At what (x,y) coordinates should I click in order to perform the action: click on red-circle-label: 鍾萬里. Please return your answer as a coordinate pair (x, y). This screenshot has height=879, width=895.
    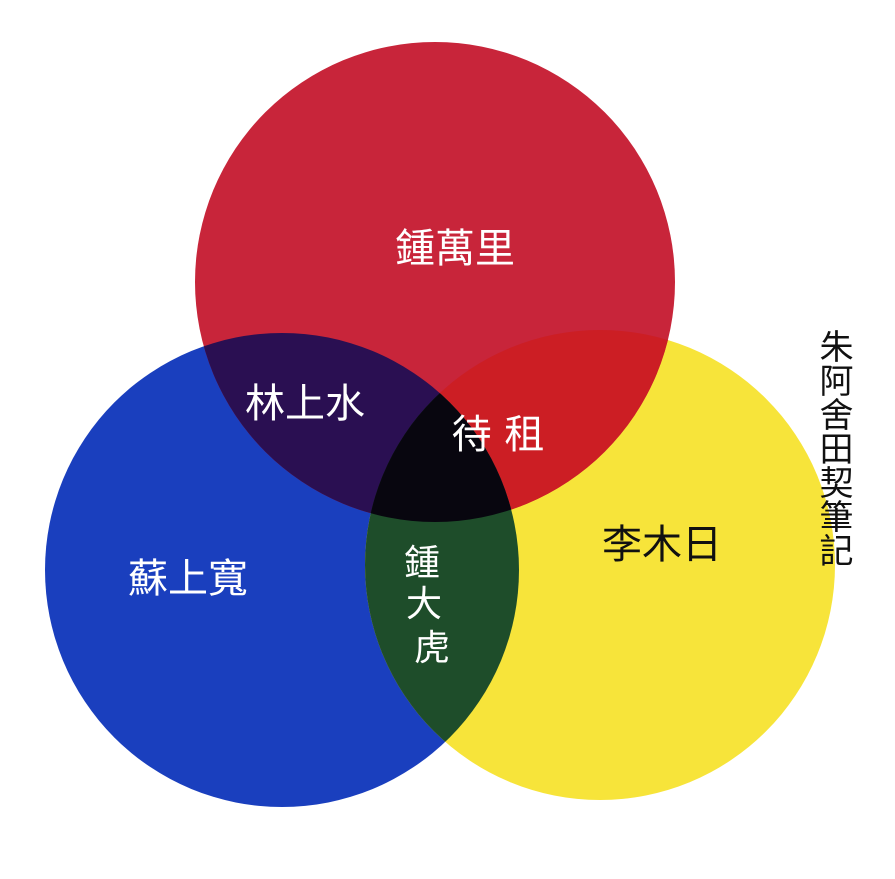
    Looking at the image, I should click on (455, 249).